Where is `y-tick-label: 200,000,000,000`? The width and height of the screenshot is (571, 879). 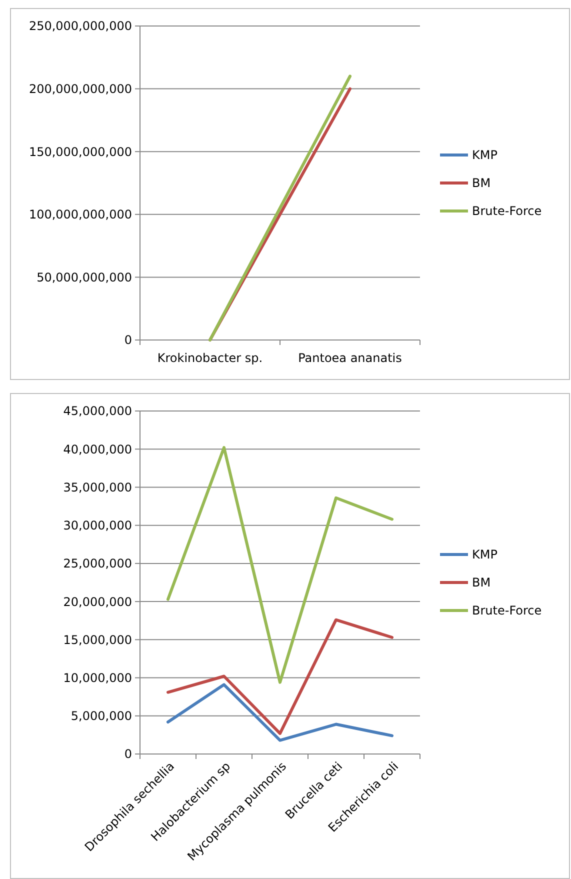
y-tick-label: 200,000,000,000 is located at coordinates (80, 89).